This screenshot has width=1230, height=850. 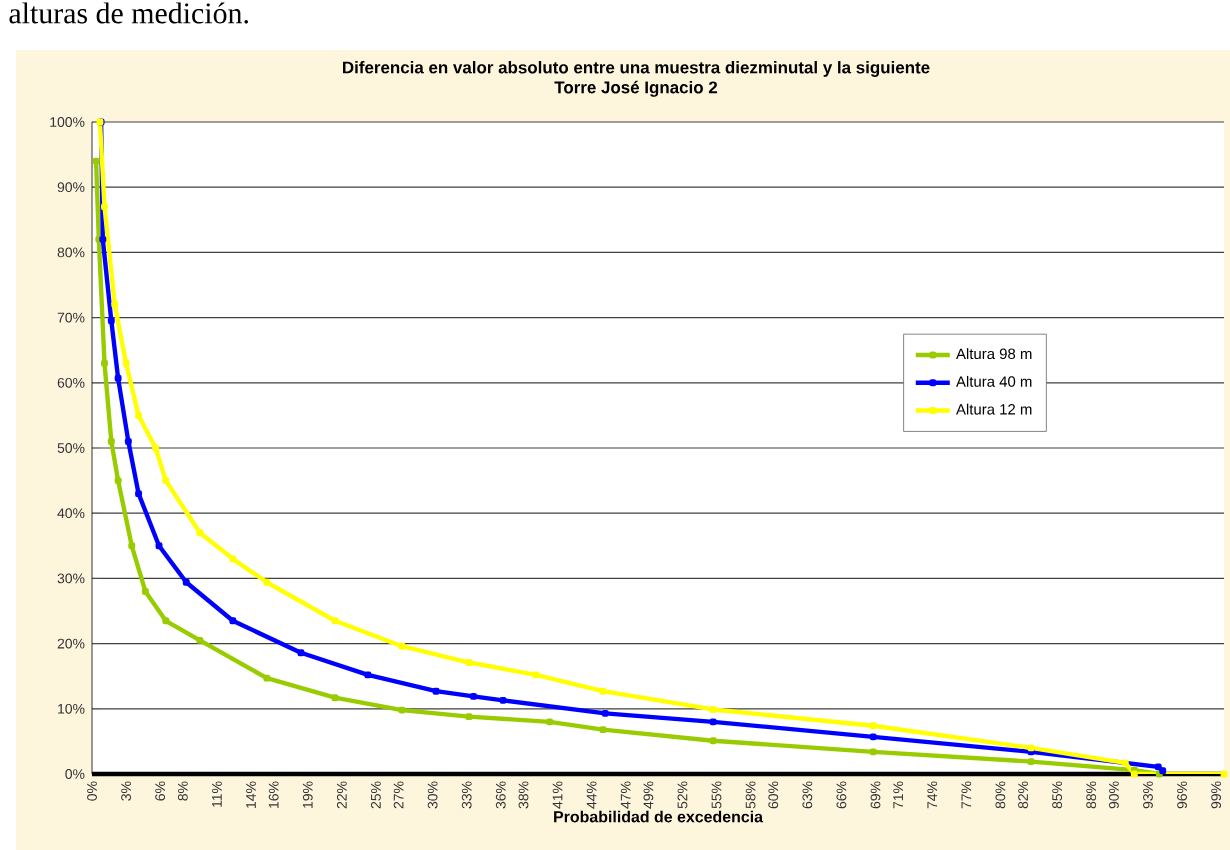 What do you see at coordinates (636, 69) in the screenshot?
I see `chart-title: Diferencia en valor absoluto entre una muestra diezminutal y la siguiente` at bounding box center [636, 69].